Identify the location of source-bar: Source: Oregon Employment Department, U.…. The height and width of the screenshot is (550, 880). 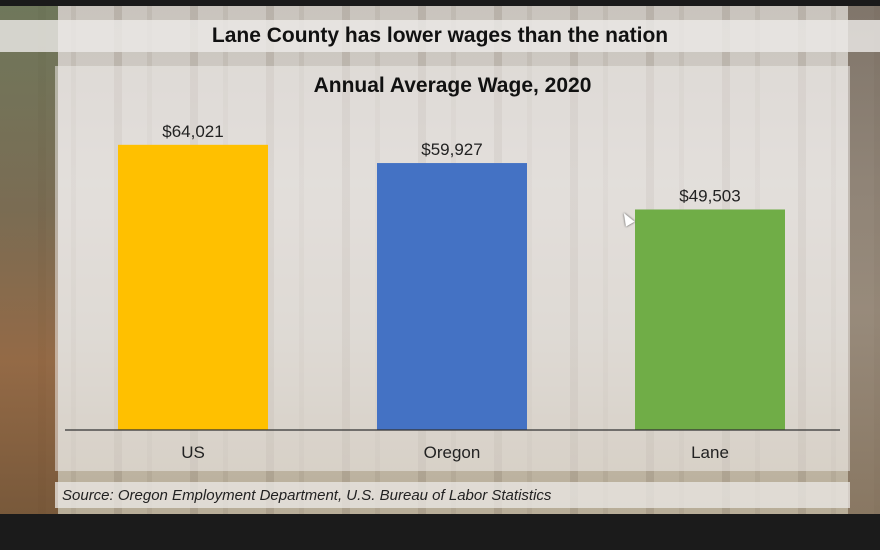
(452, 495).